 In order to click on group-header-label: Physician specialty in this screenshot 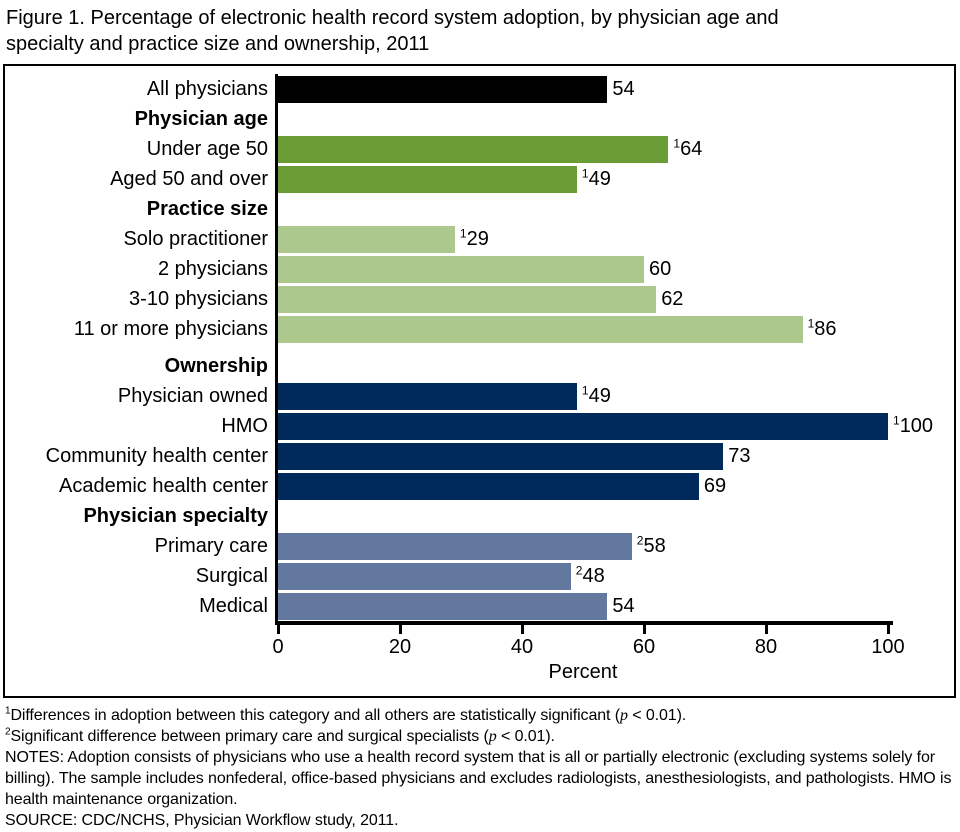, I will do `click(175, 515)`.